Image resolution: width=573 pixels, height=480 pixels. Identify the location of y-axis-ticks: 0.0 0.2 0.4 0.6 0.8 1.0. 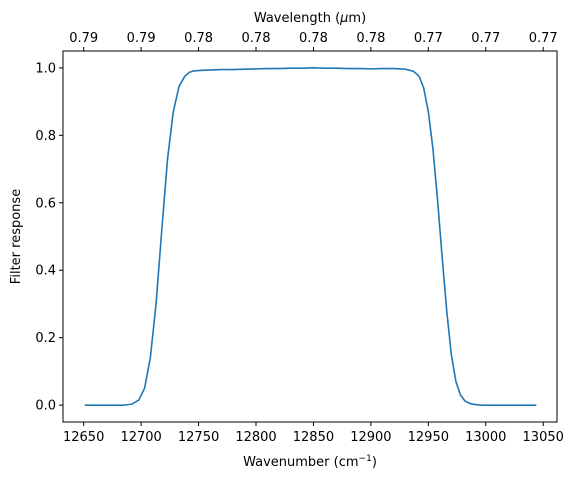
(49, 237).